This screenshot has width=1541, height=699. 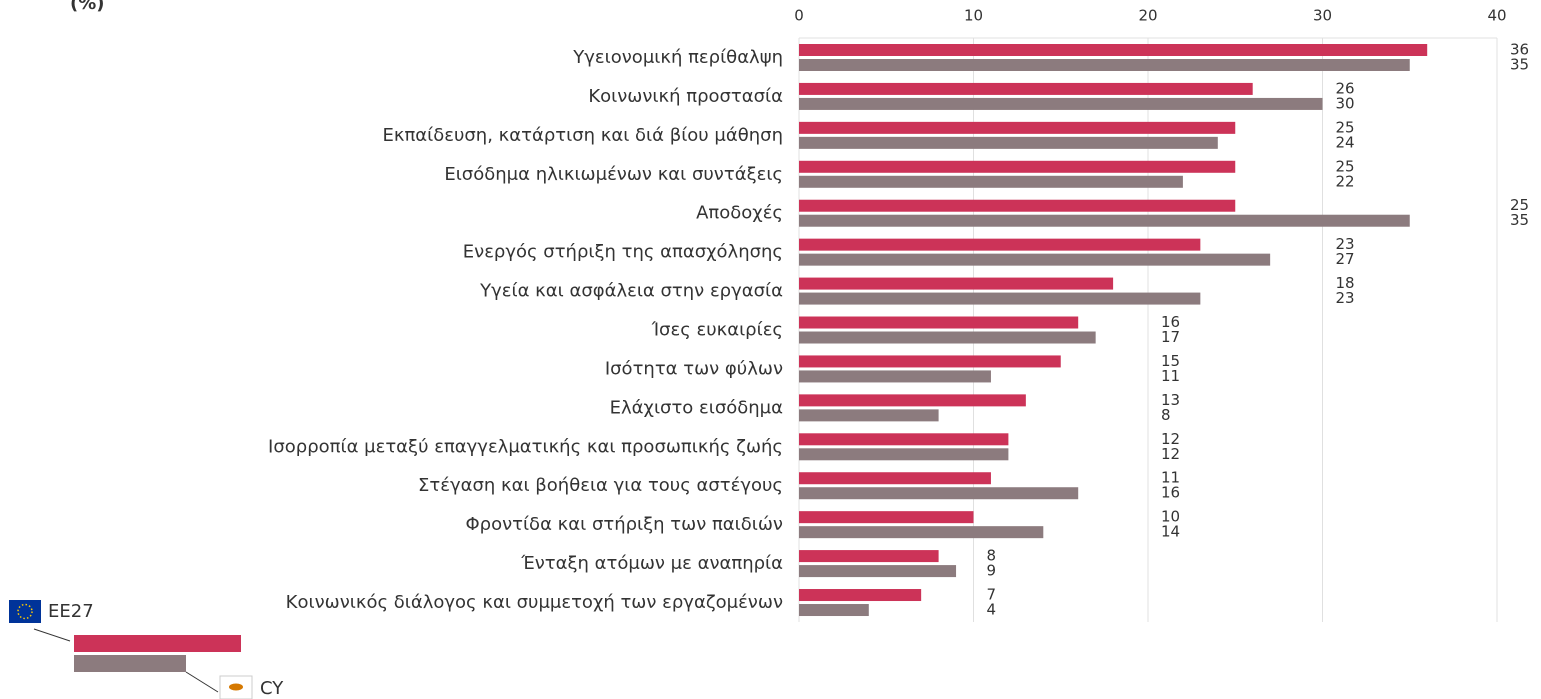 I want to click on legend-label: EE27, so click(x=71, y=611).